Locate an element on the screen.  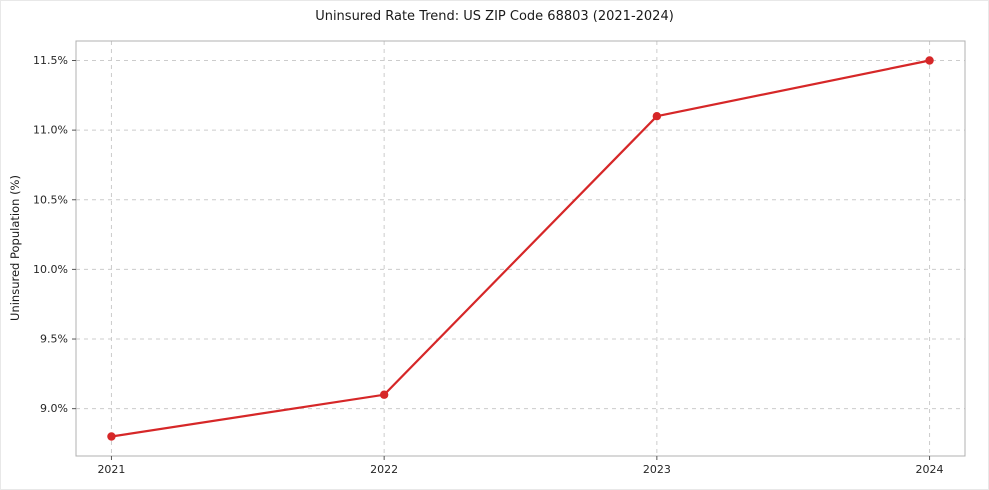
y-tick-label: 9.0% is located at coordinates (54, 408).